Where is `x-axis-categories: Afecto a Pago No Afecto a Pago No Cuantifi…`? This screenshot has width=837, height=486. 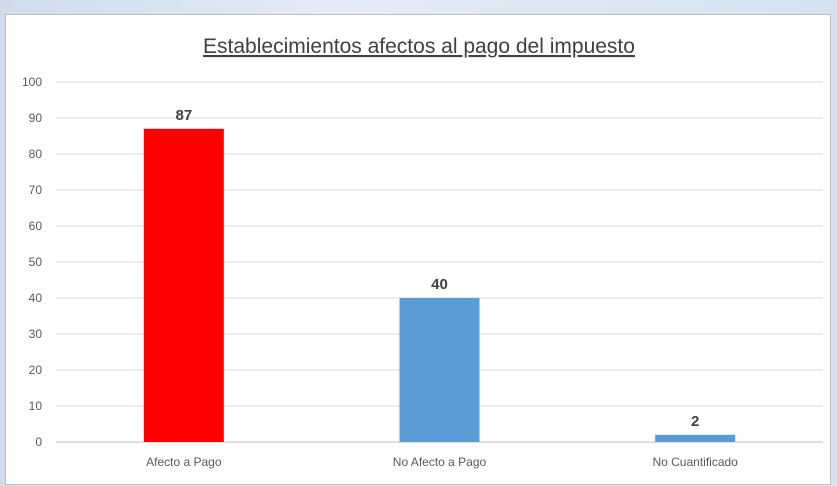 x-axis-categories: Afecto a Pago No Afecto a Pago No Cuantifi… is located at coordinates (442, 462).